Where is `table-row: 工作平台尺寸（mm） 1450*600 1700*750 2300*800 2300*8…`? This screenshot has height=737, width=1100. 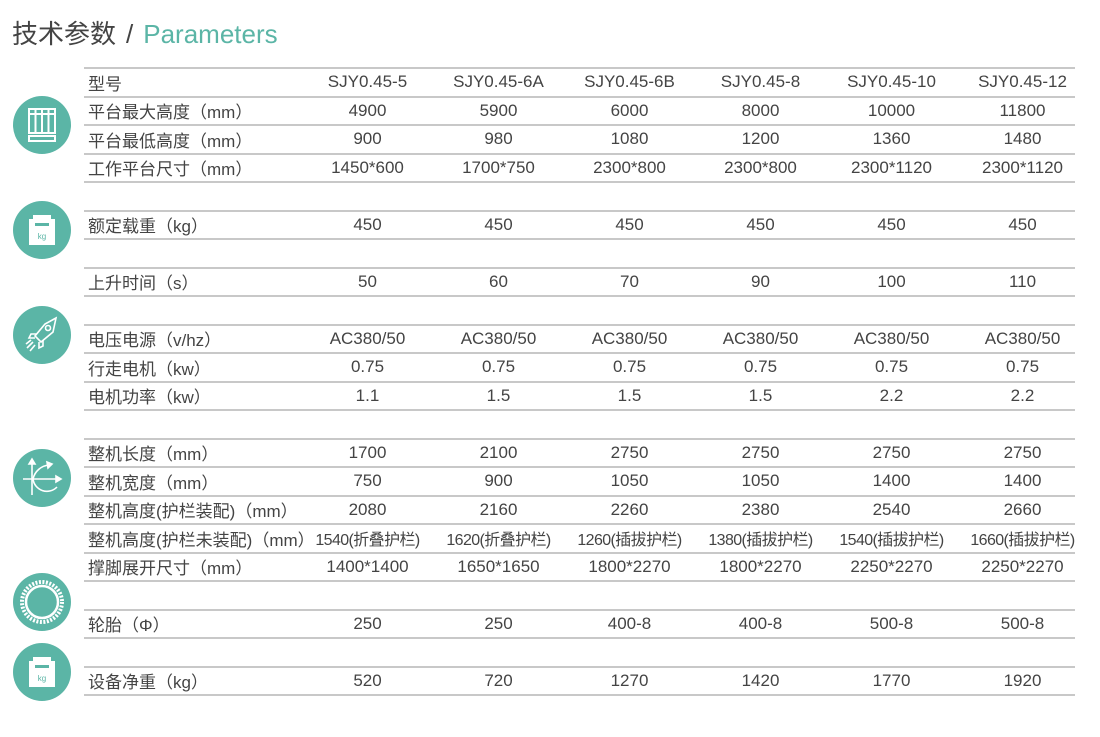 table-row: 工作平台尺寸（mm） 1450*600 1700*750 2300*800 2300*8… is located at coordinates (579, 169).